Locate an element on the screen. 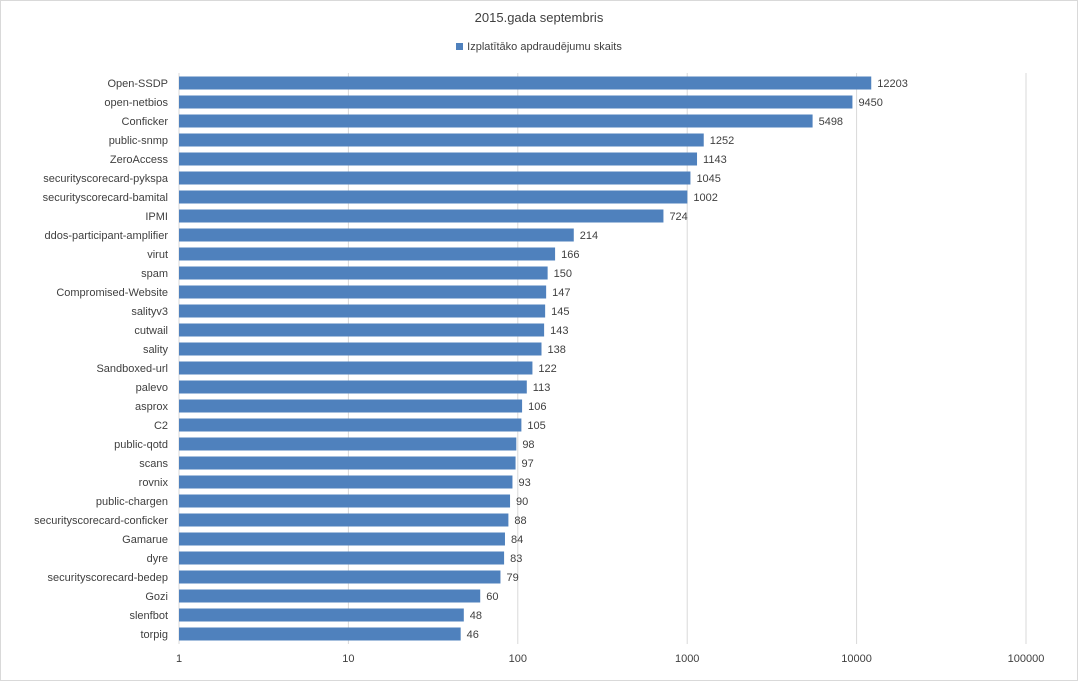 The width and height of the screenshot is (1078, 681). x-tick-label: 1 is located at coordinates (179, 659).